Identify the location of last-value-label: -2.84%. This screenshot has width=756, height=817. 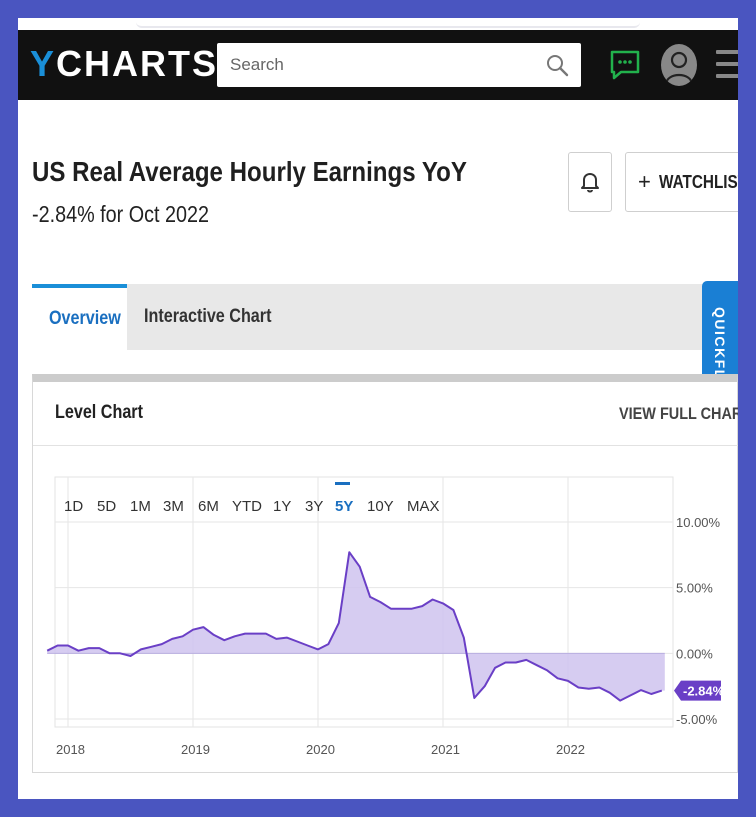
(704, 691).